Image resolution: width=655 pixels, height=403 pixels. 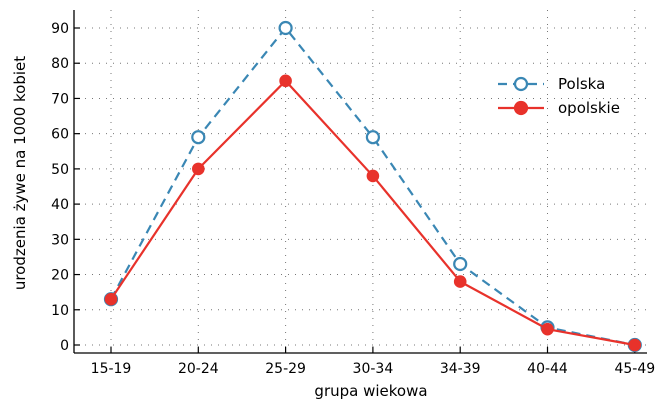 What do you see at coordinates (60, 311) in the screenshot?
I see `y-tick-label: 10` at bounding box center [60, 311].